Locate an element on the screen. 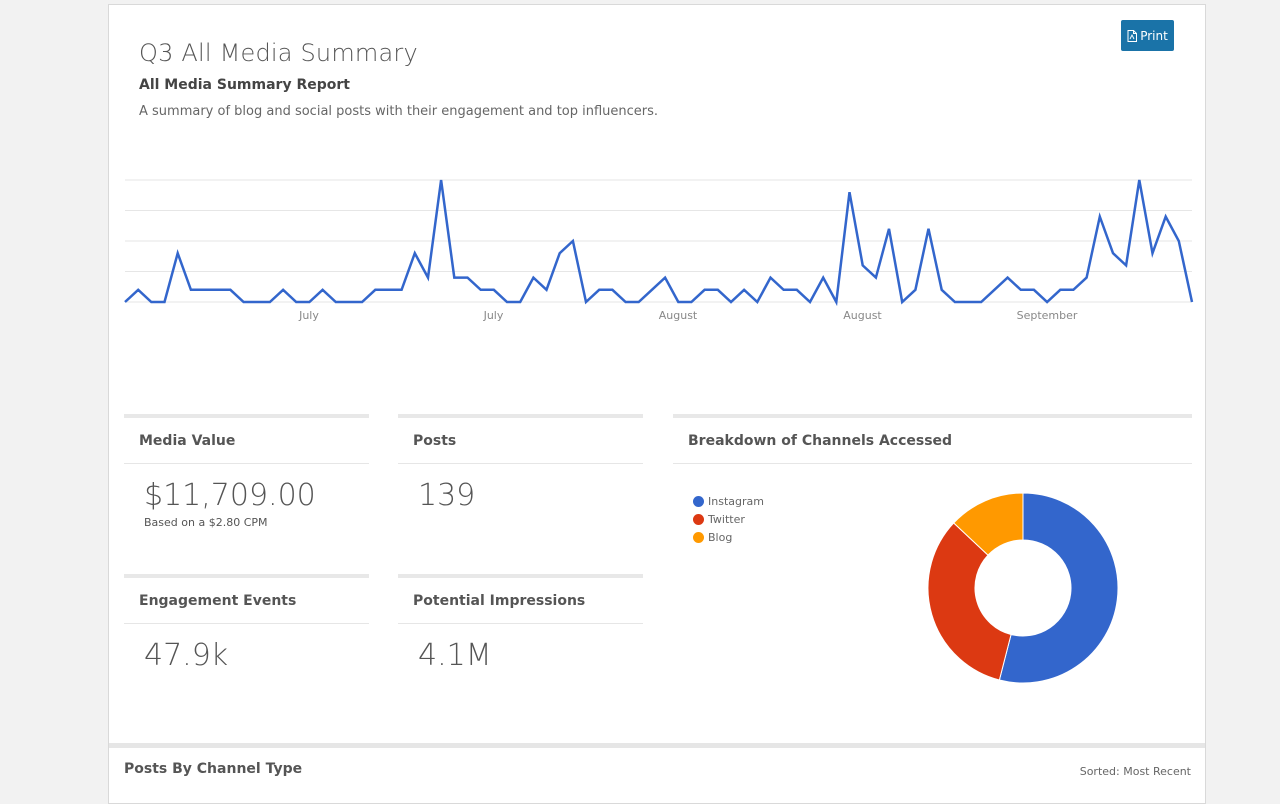 The width and height of the screenshot is (1280, 804). engagement-label: Engagement Events is located at coordinates (246, 601).